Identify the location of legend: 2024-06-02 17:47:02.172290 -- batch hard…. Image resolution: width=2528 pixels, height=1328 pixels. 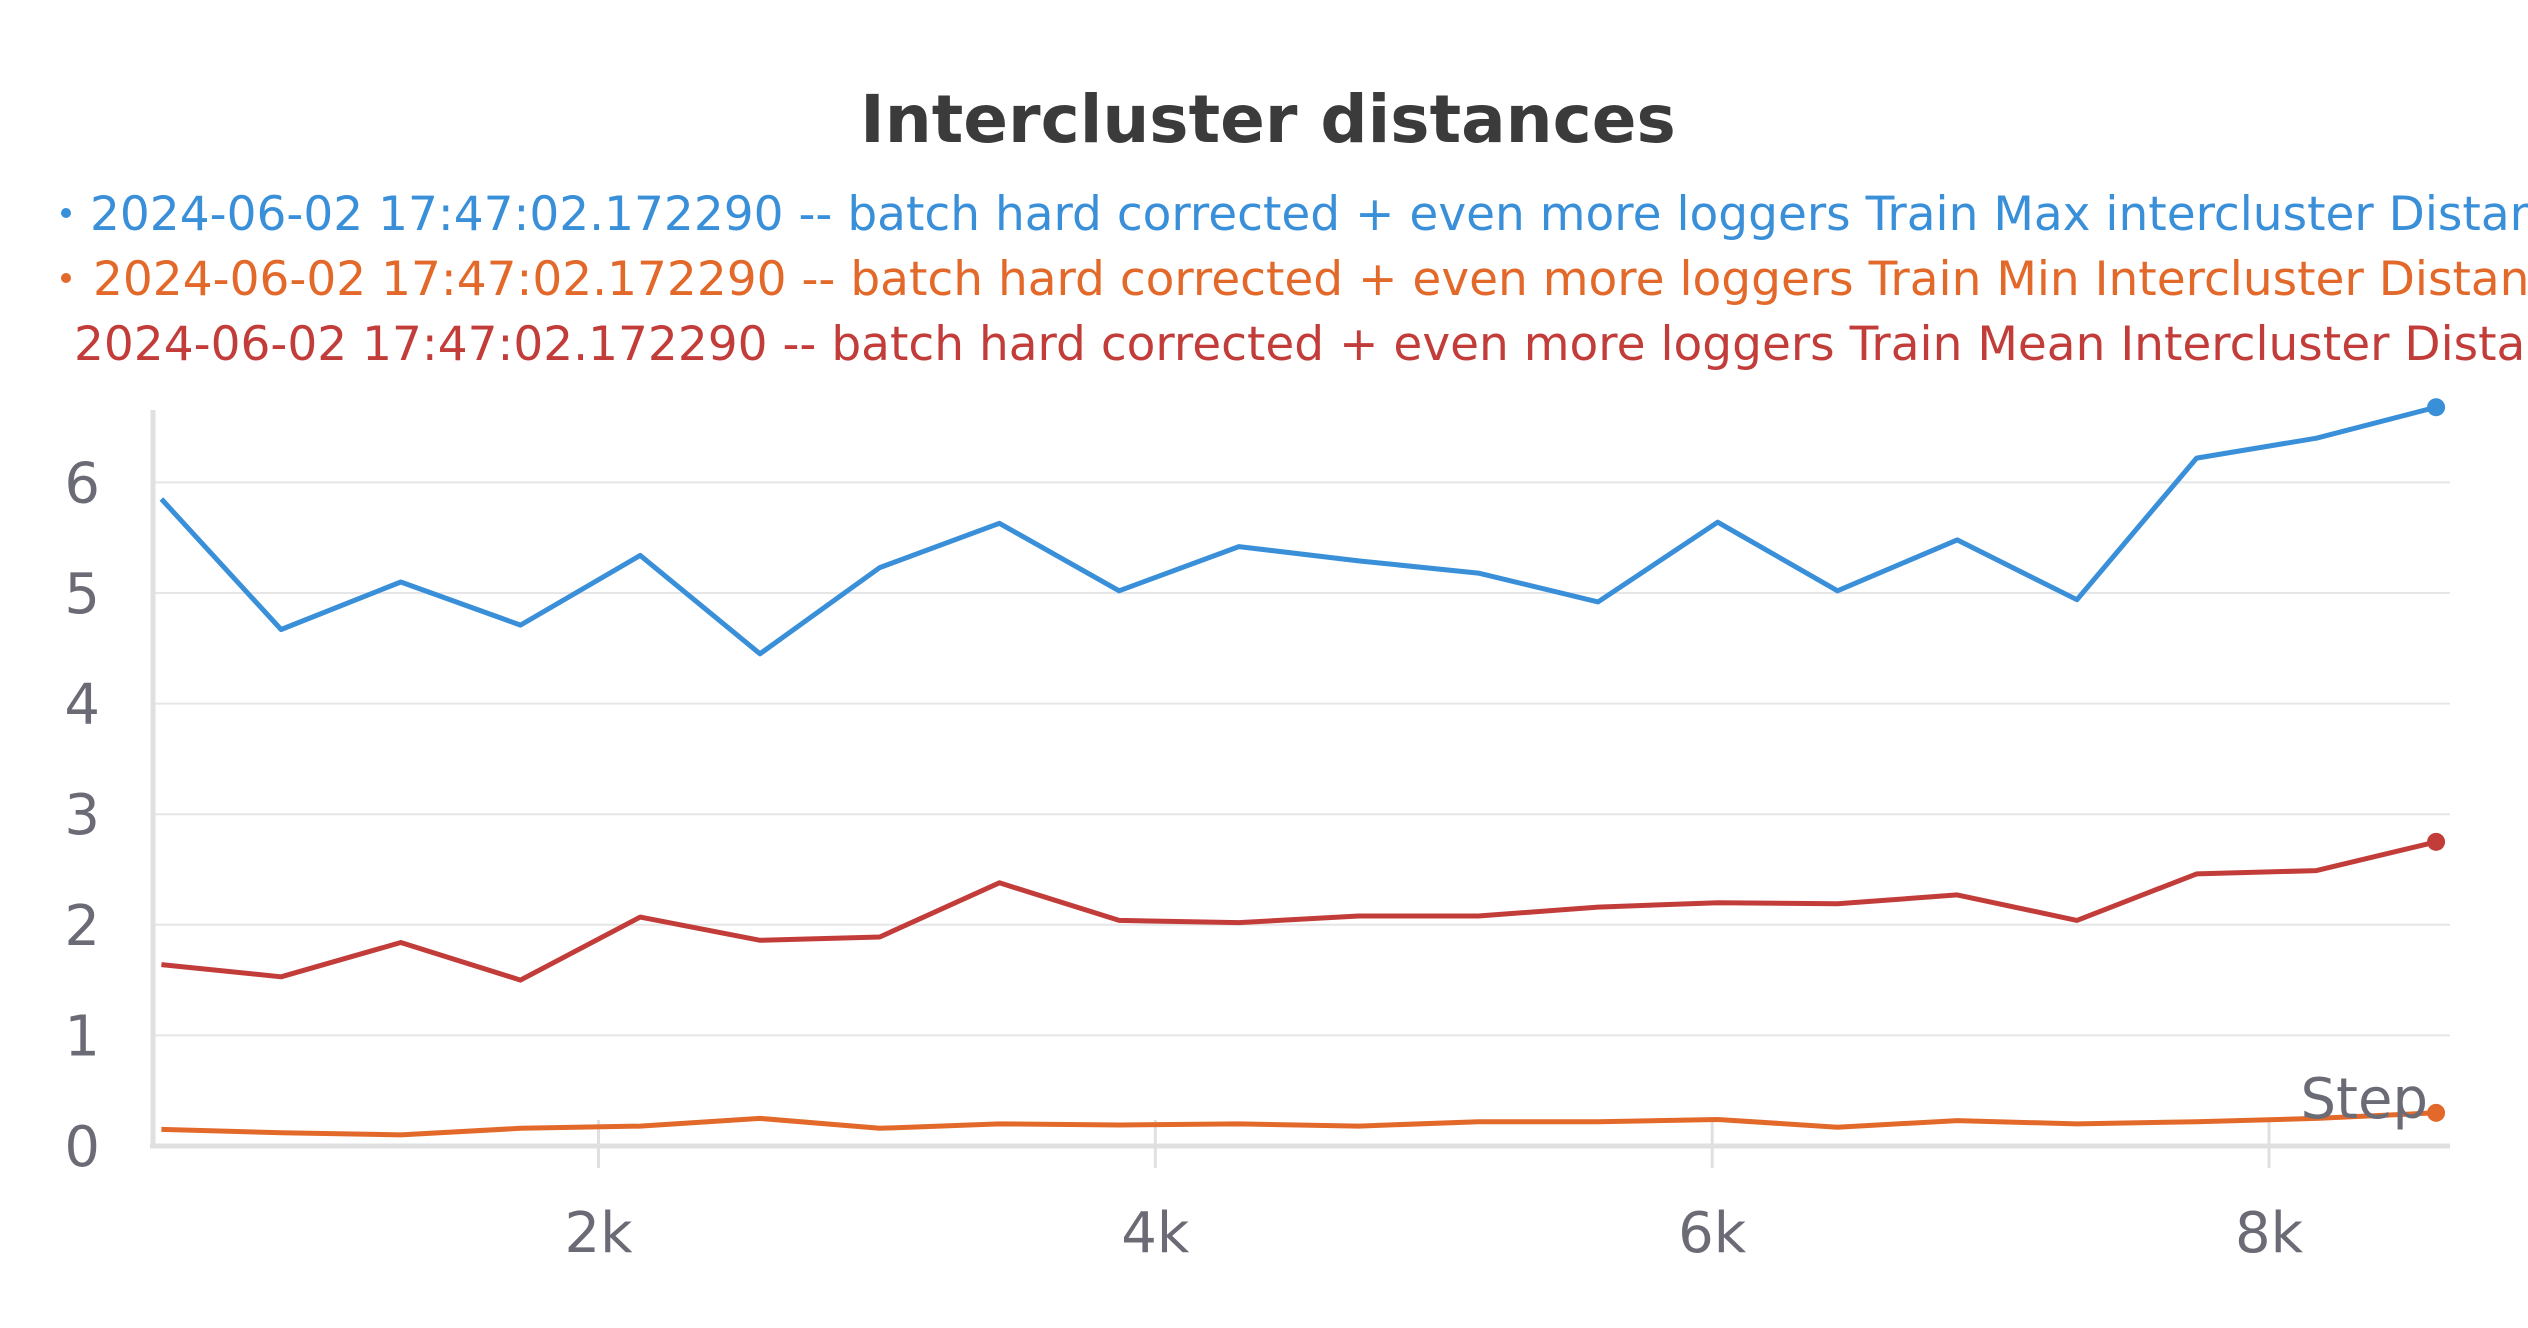
(1294, 279).